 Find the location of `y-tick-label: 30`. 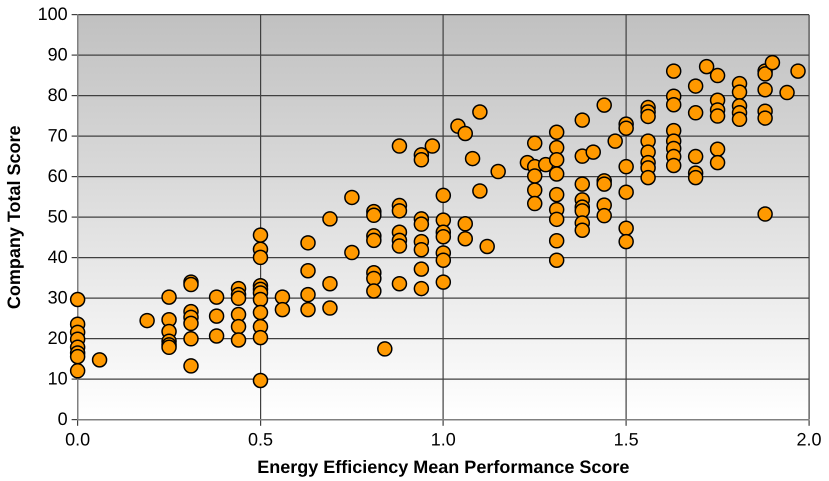

y-tick-label: 30 is located at coordinates (58, 297).